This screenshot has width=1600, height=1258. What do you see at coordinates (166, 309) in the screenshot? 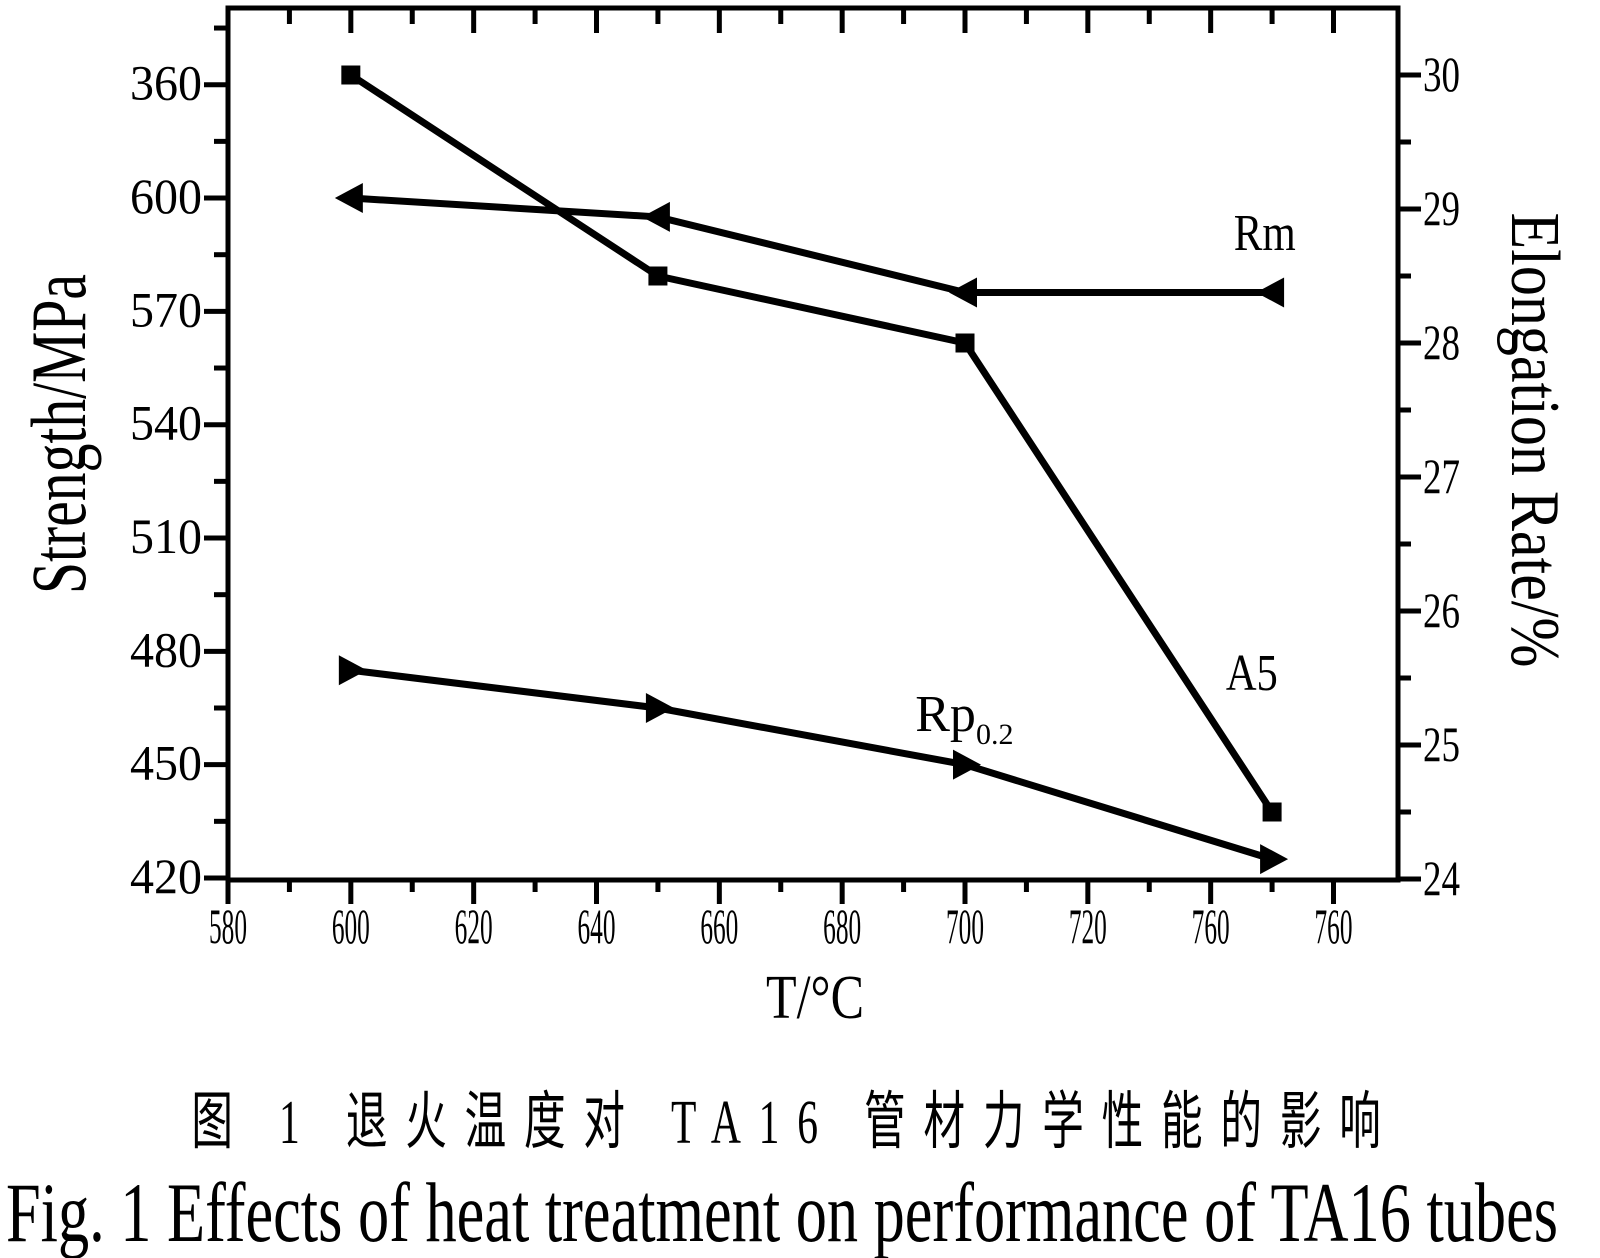
I see `left-tick-label: 570` at bounding box center [166, 309].